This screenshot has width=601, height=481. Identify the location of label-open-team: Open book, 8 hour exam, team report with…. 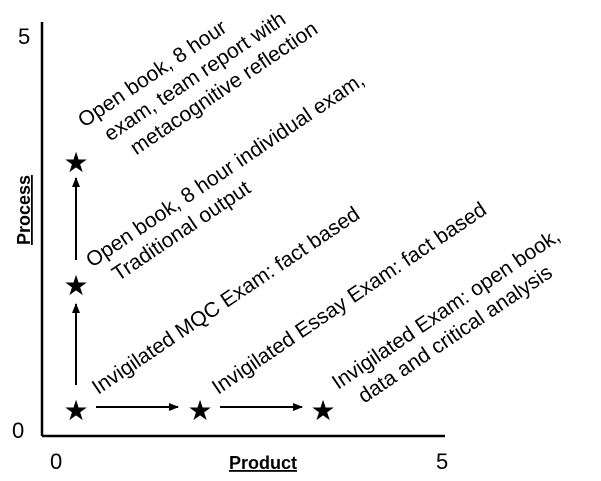
(198, 83).